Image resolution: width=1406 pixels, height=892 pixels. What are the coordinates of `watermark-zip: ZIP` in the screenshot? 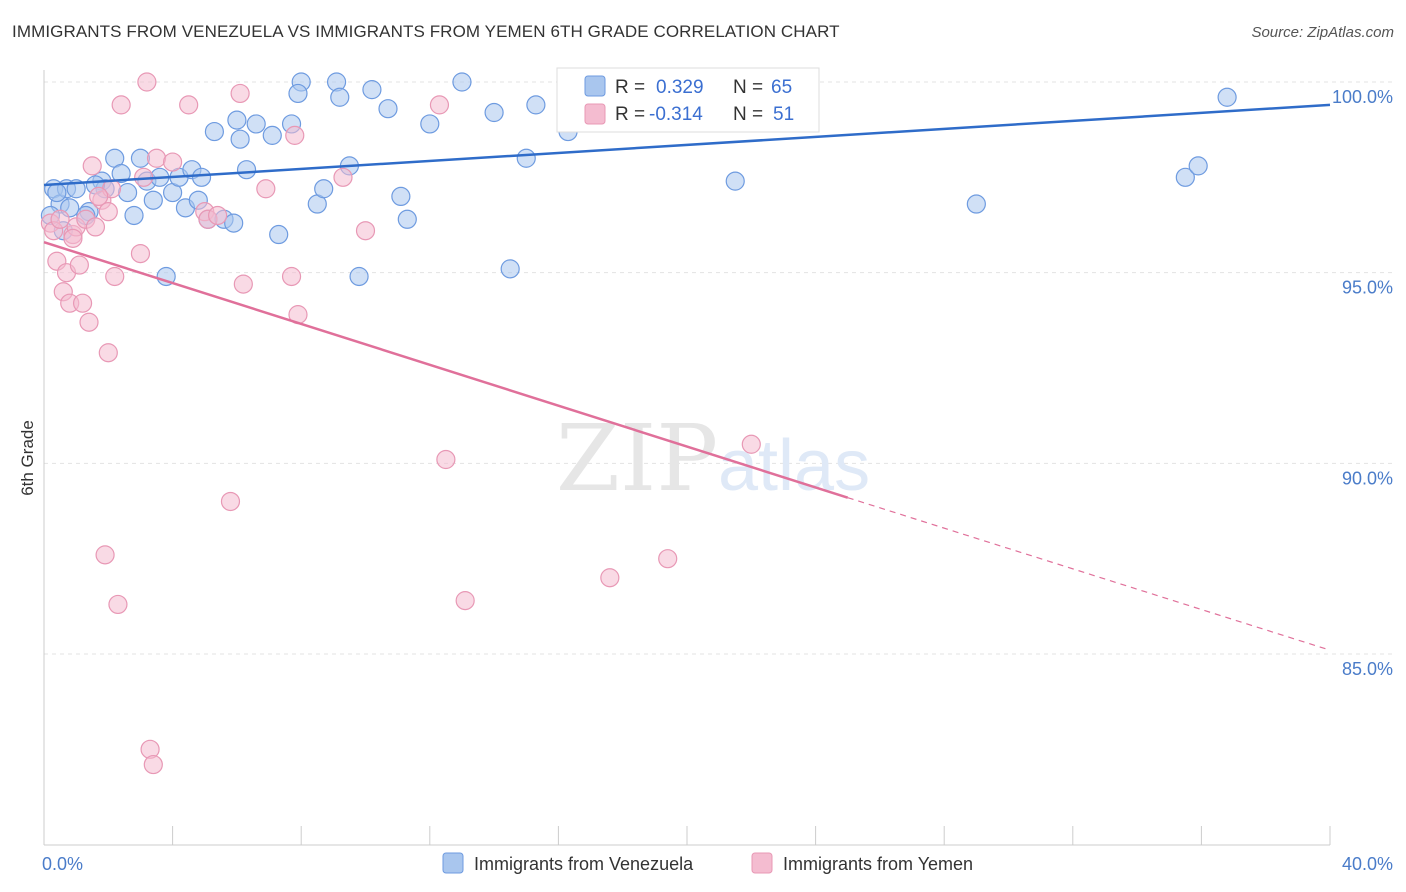 It's located at (637, 458).